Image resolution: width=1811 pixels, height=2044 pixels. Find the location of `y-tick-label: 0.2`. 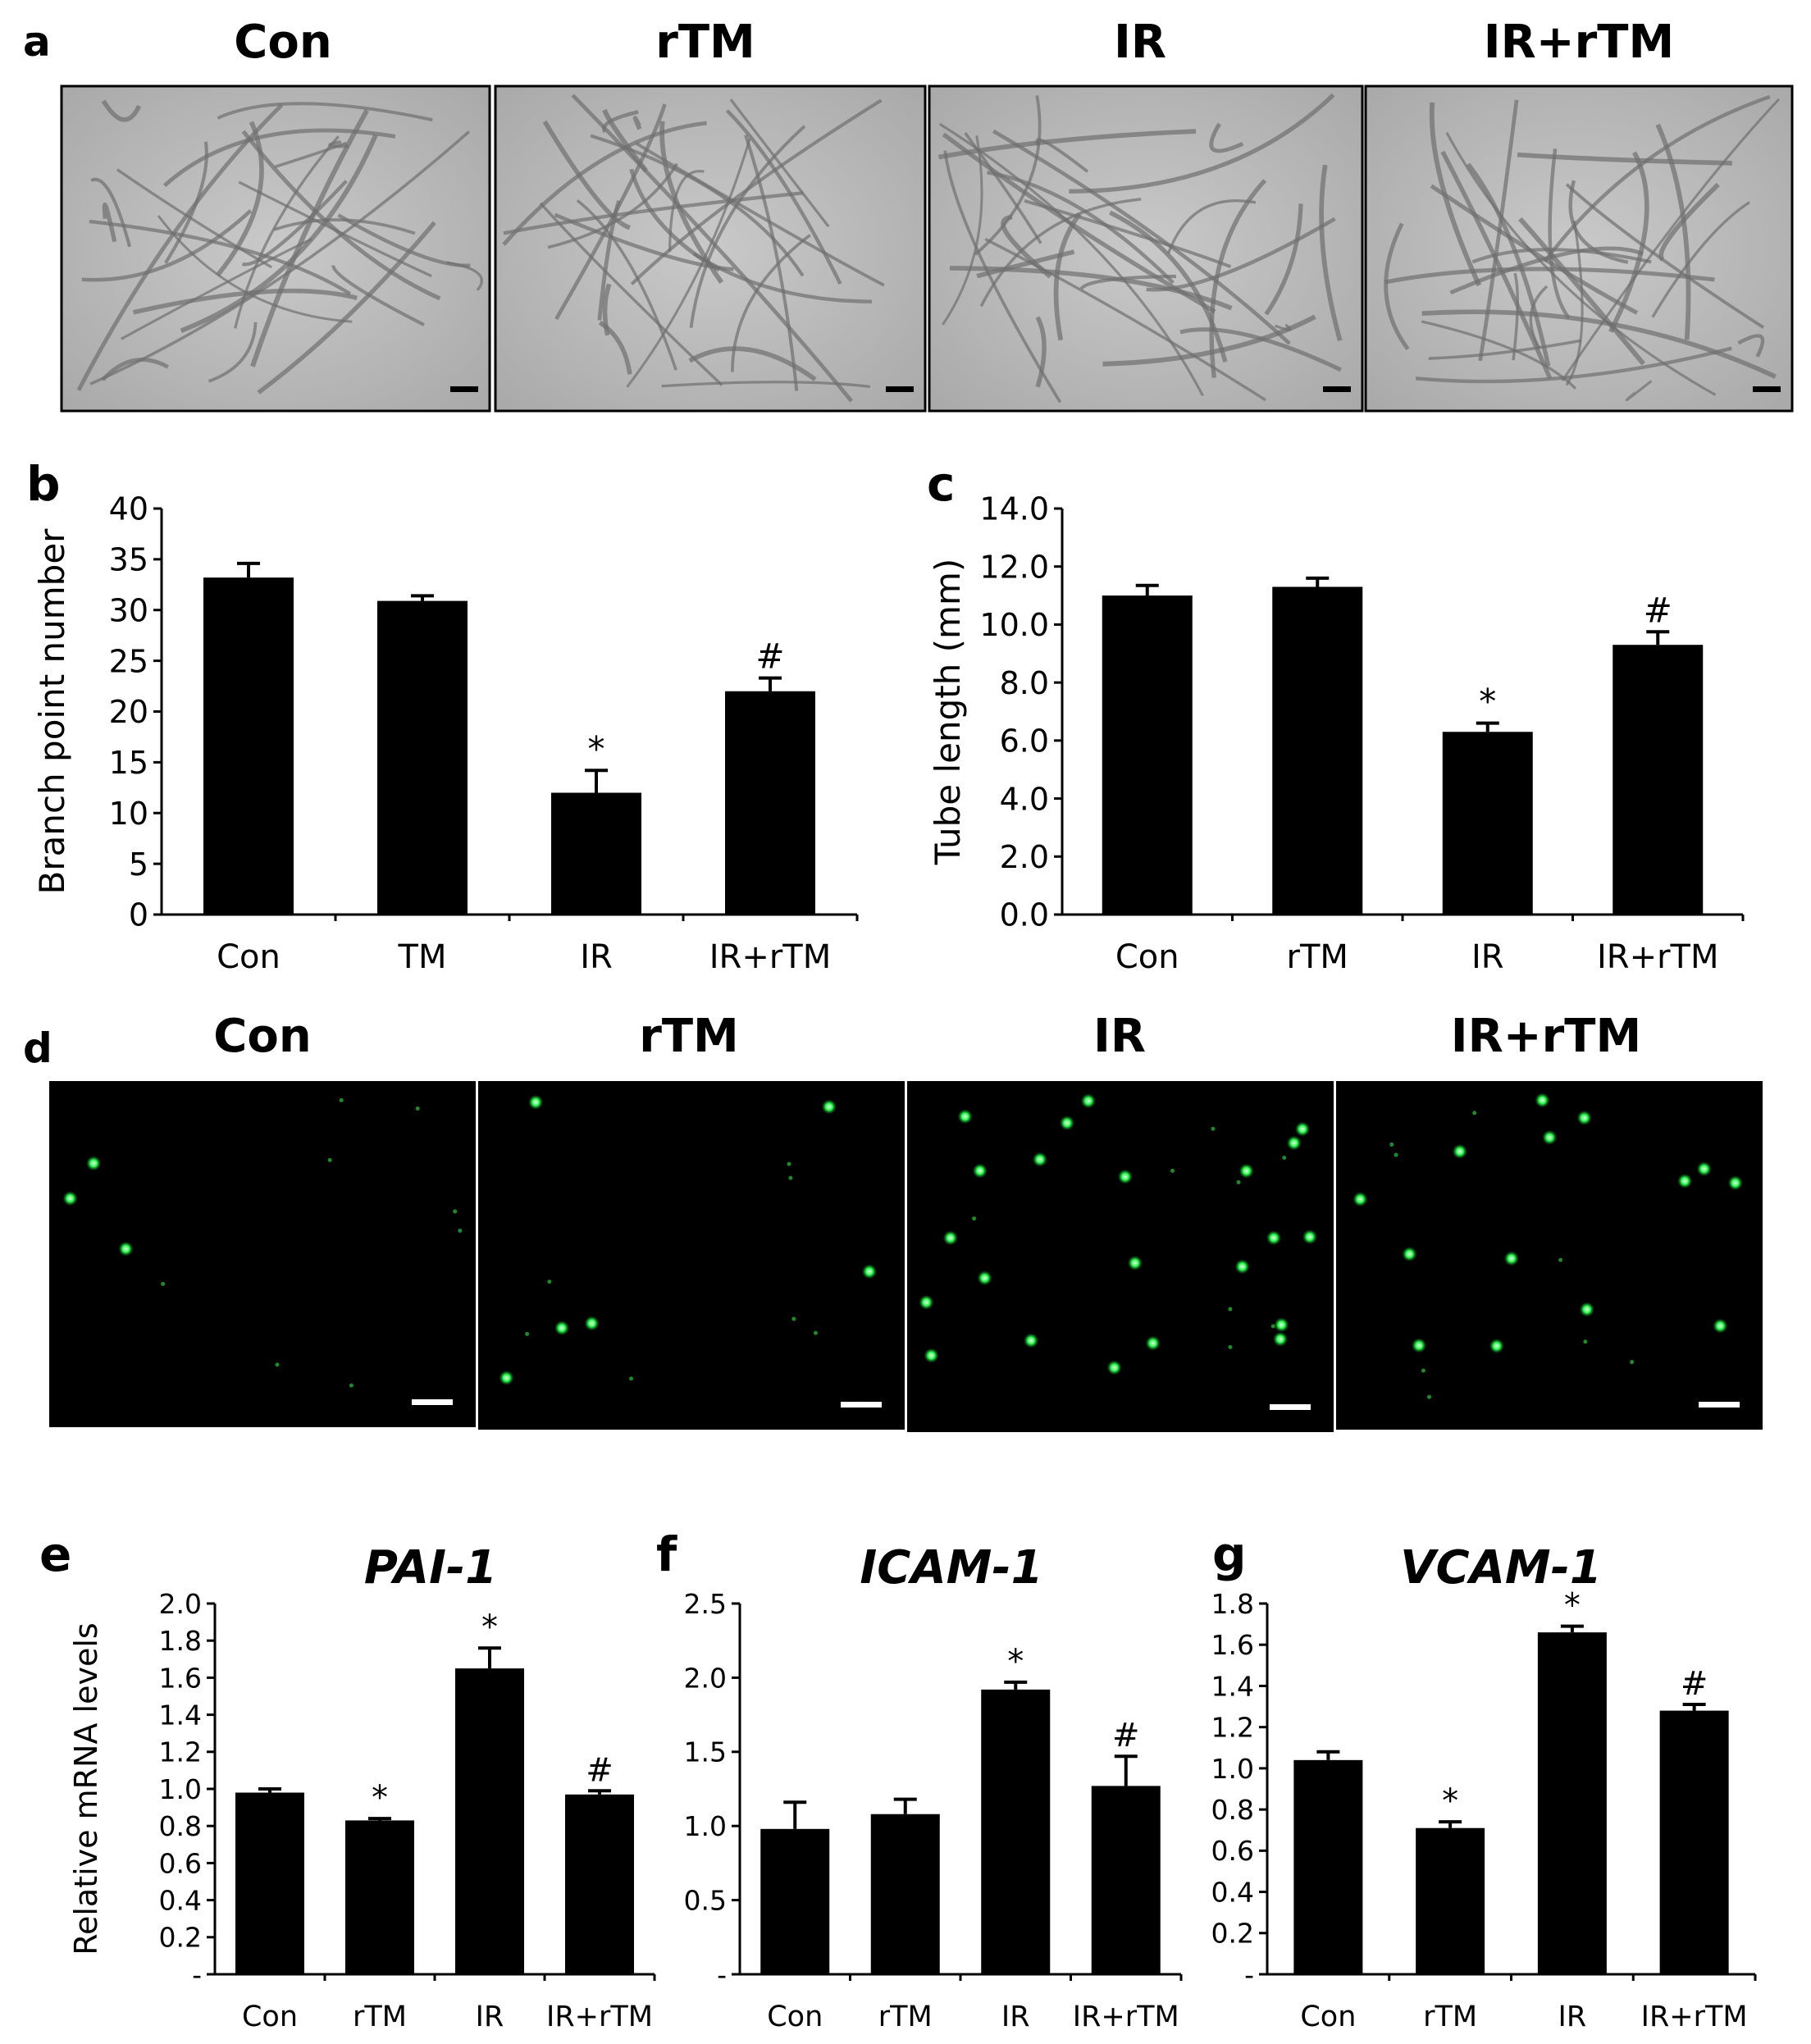

y-tick-label: 0.2 is located at coordinates (1233, 1934).